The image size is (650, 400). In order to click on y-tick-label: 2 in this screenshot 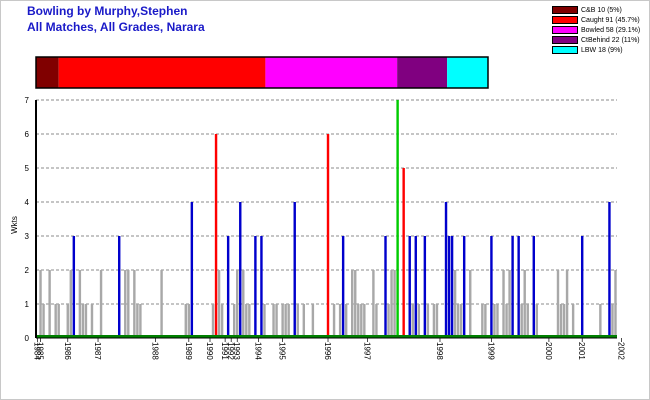, I will do `click(27, 270)`.